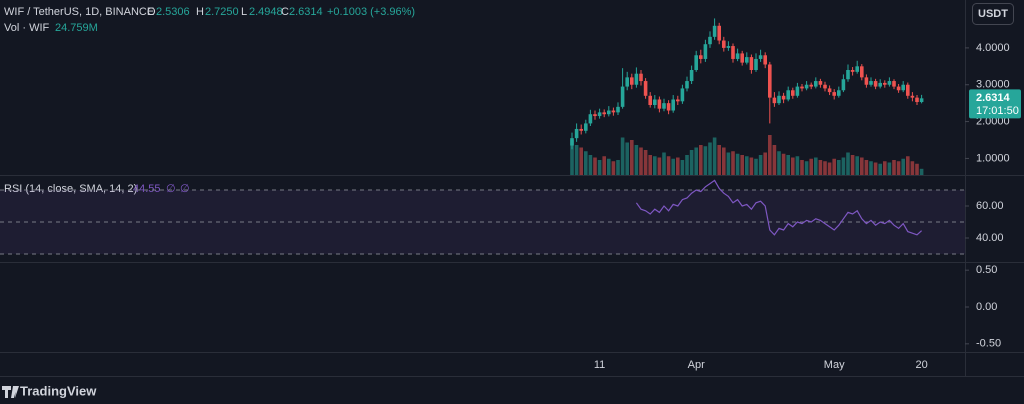 The image size is (1024, 404). Describe the element at coordinates (58, 390) in the screenshot. I see `brand-name: TradingView` at that location.